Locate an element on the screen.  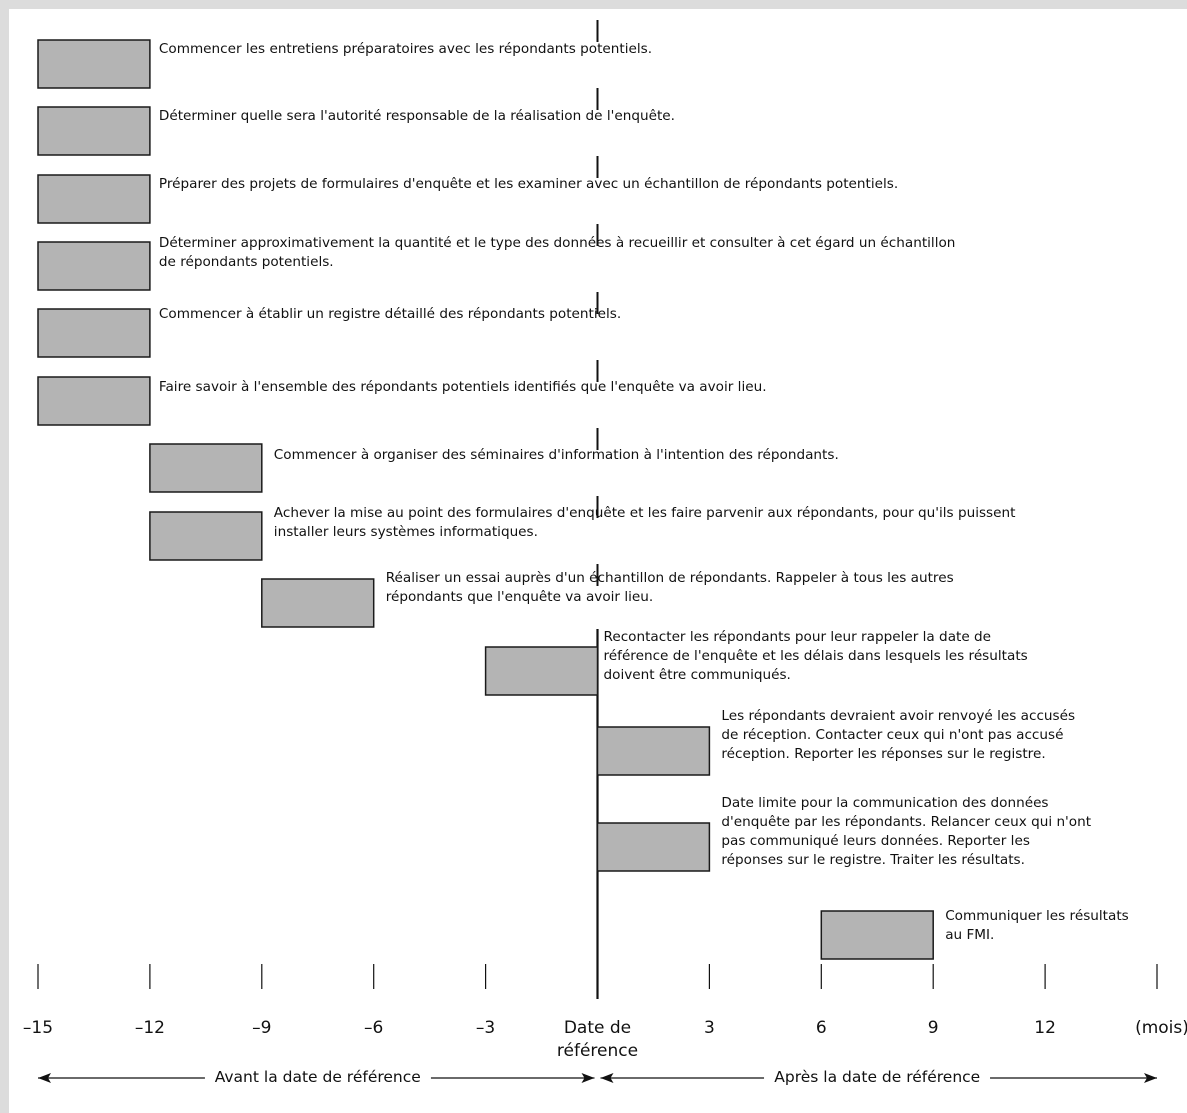
x-axis is located at coordinates (597, 976).